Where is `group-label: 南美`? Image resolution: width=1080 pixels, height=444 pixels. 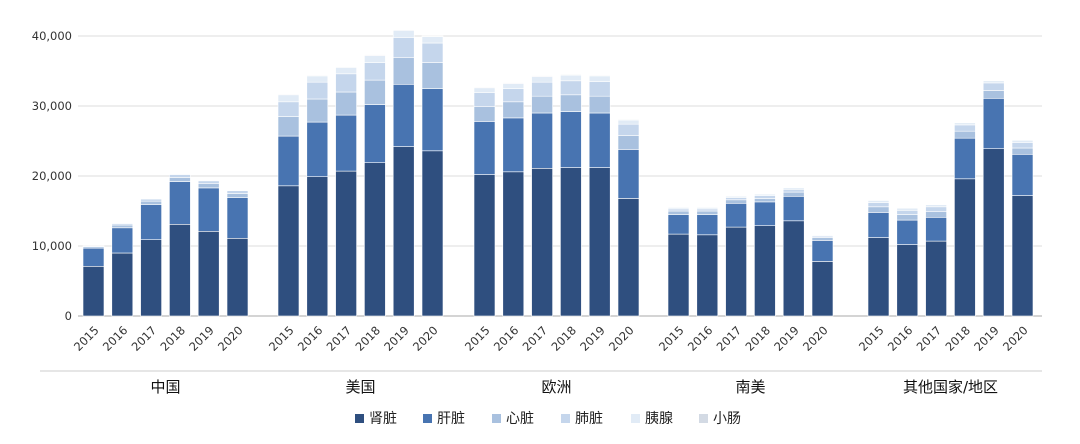 group-label: 南美 is located at coordinates (750, 387).